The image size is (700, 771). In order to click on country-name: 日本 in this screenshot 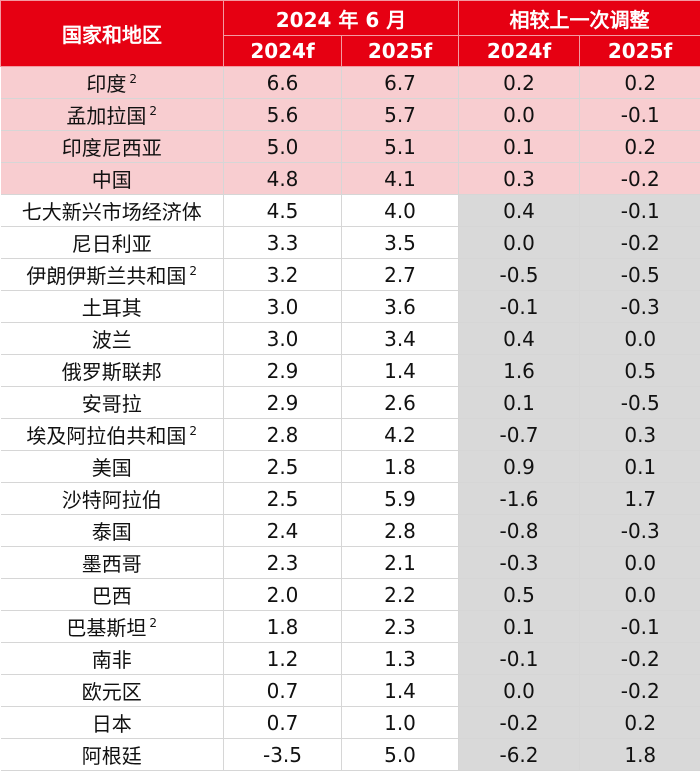, I will do `click(112, 724)`.